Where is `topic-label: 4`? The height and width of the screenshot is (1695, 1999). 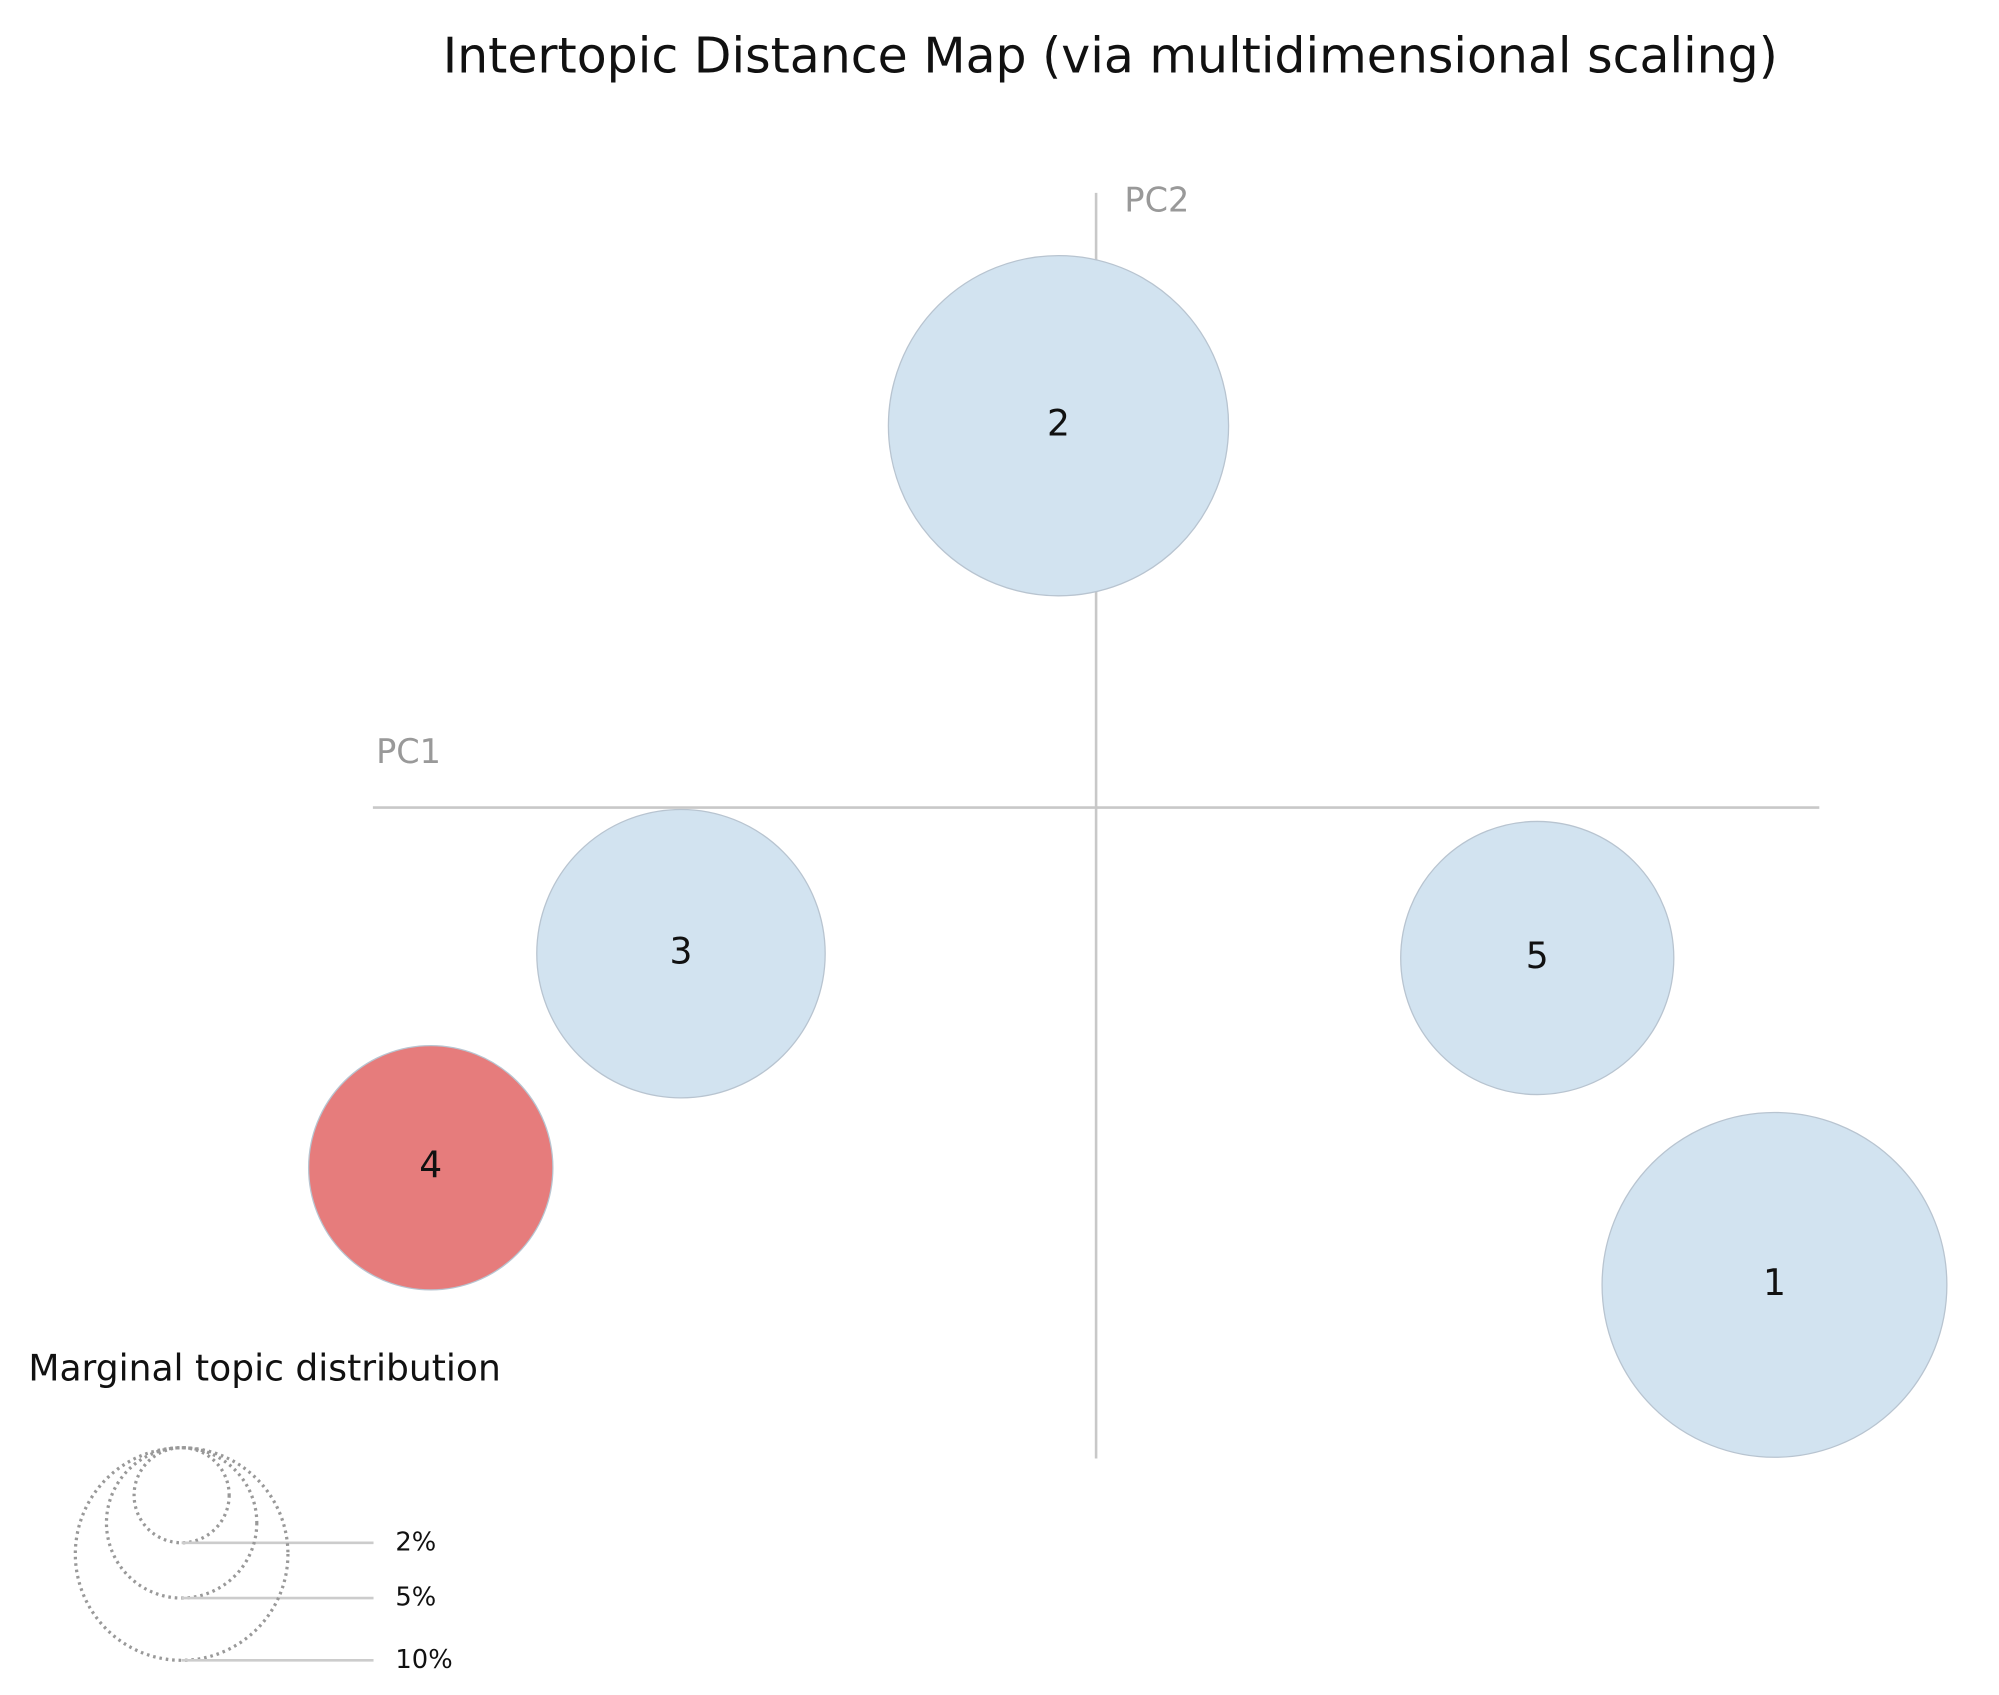
topic-label: 4 is located at coordinates (430, 1166).